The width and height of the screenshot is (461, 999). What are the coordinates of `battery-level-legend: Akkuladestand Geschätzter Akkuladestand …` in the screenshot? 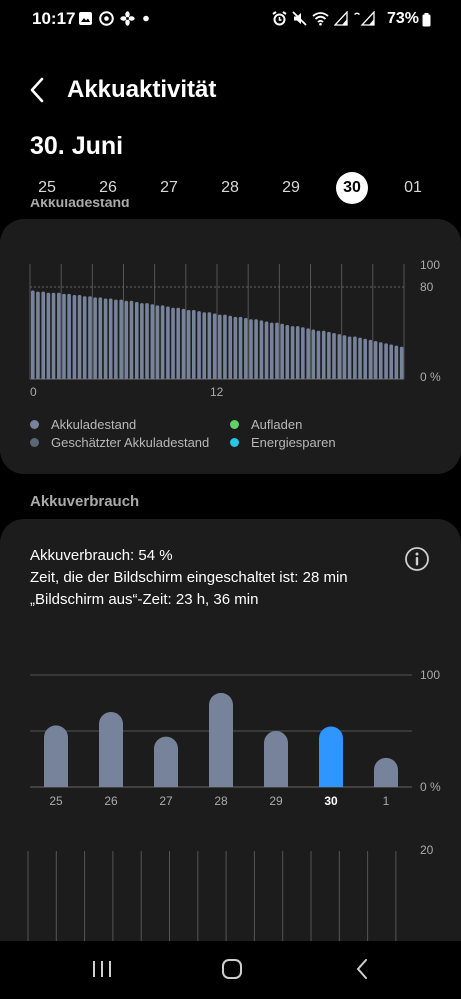 It's located at (240, 437).